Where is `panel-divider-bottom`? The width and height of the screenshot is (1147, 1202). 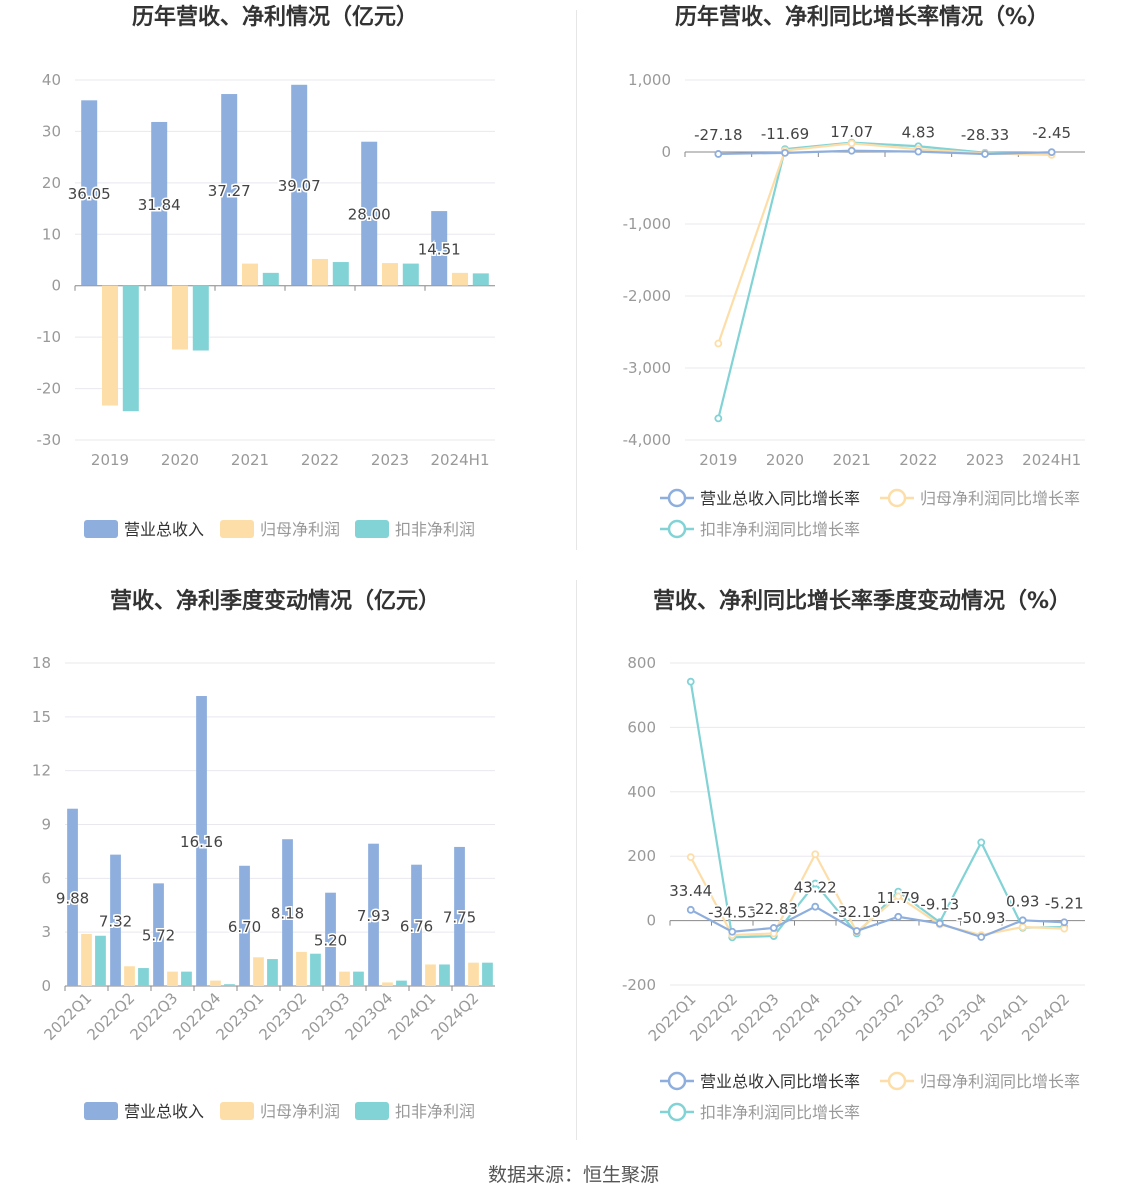 panel-divider-bottom is located at coordinates (576, 860).